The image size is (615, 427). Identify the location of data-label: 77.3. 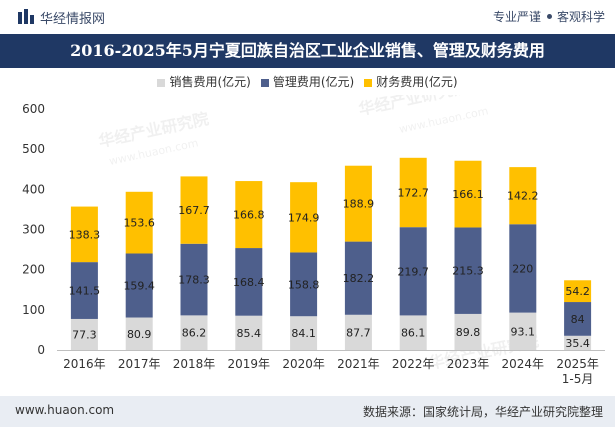
(84, 334).